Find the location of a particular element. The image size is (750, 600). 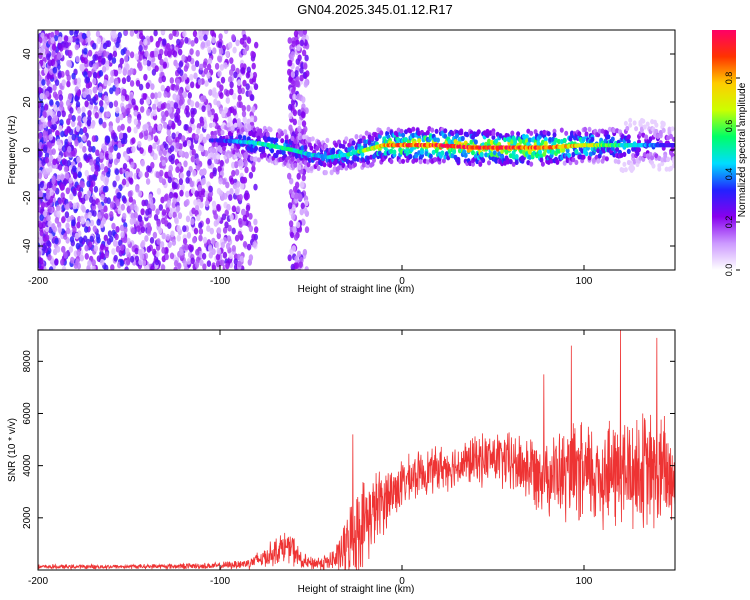

colorbar-tick-label: 0.6 is located at coordinates (729, 126).